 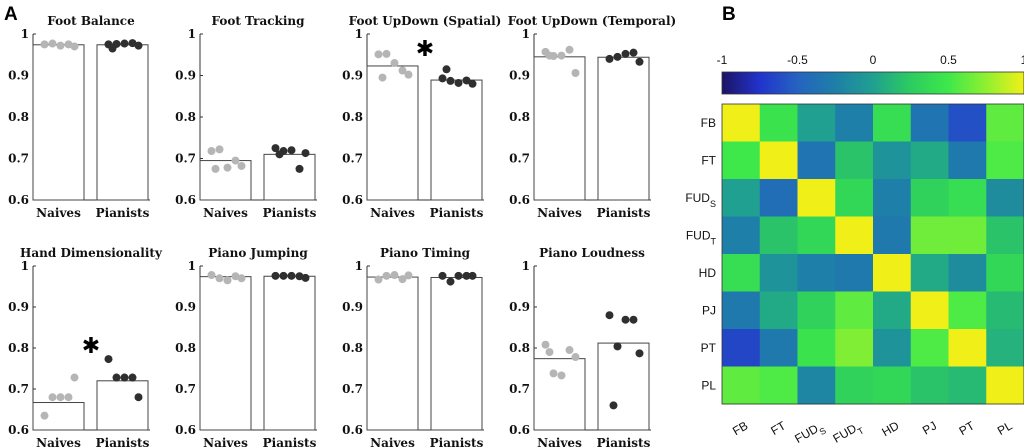 I want to click on column-label: PT, so click(x=967, y=428).